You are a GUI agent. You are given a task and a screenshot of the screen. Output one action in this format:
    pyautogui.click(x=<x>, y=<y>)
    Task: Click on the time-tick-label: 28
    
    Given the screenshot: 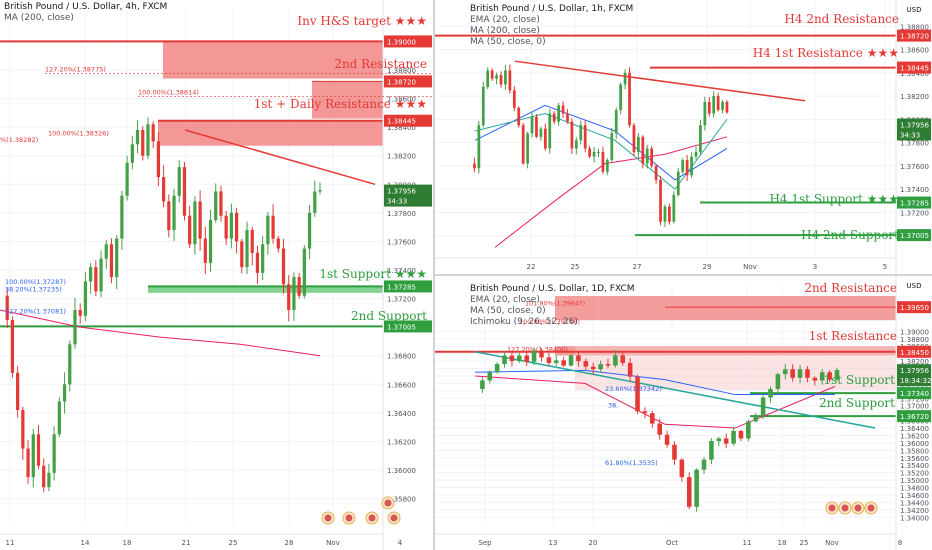 What is the action you would take?
    pyautogui.click(x=289, y=543)
    